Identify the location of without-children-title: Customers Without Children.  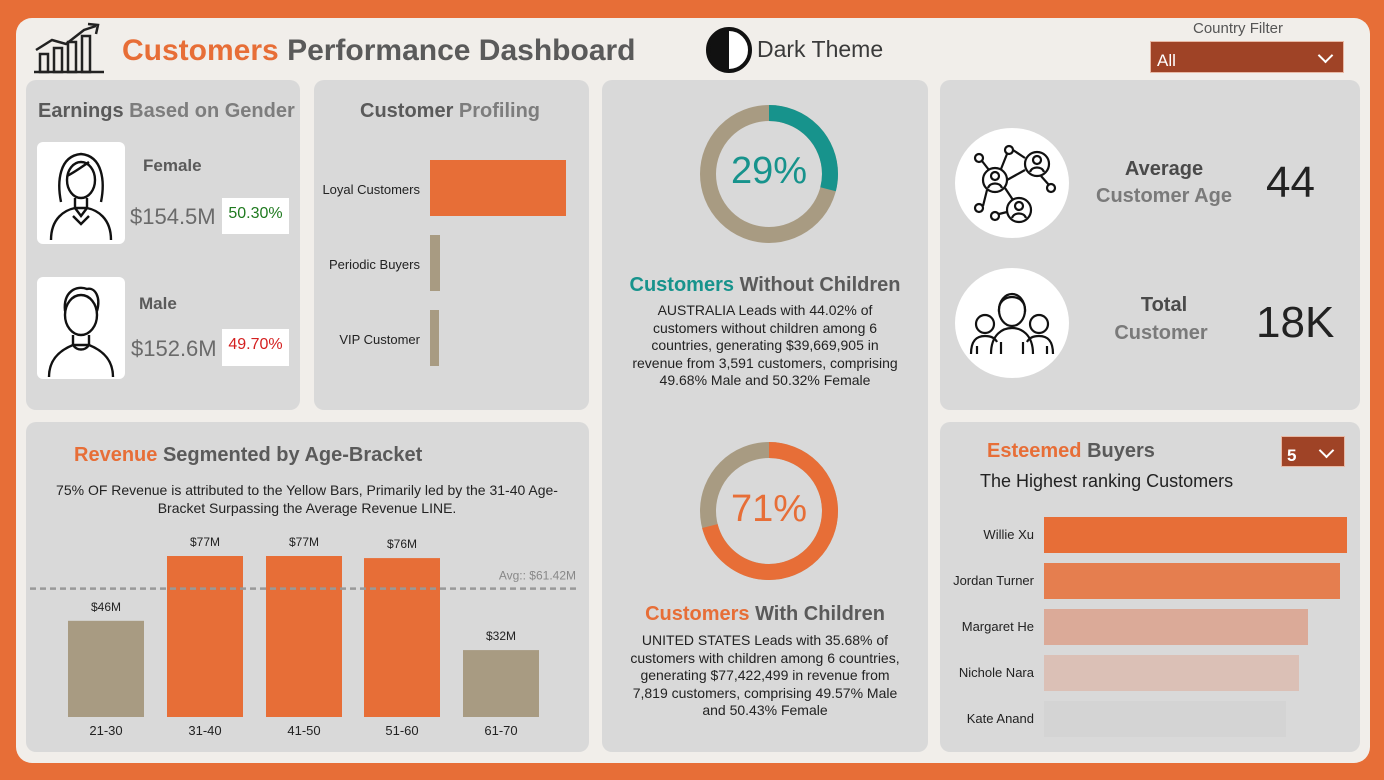
(765, 285).